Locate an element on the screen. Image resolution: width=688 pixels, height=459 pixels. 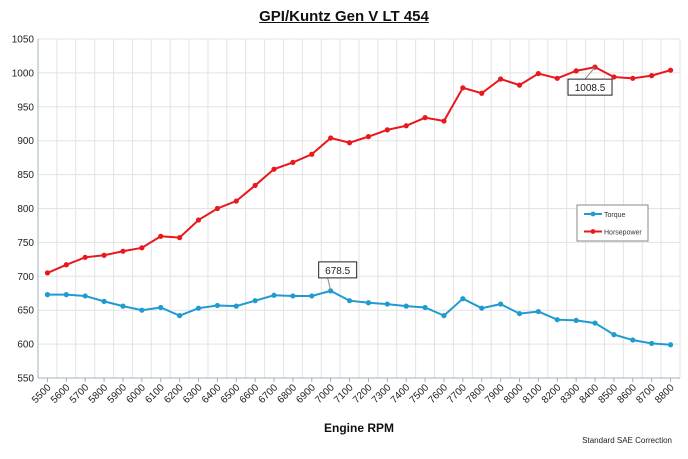
x-tick-label: 6000 is located at coordinates (136, 394).